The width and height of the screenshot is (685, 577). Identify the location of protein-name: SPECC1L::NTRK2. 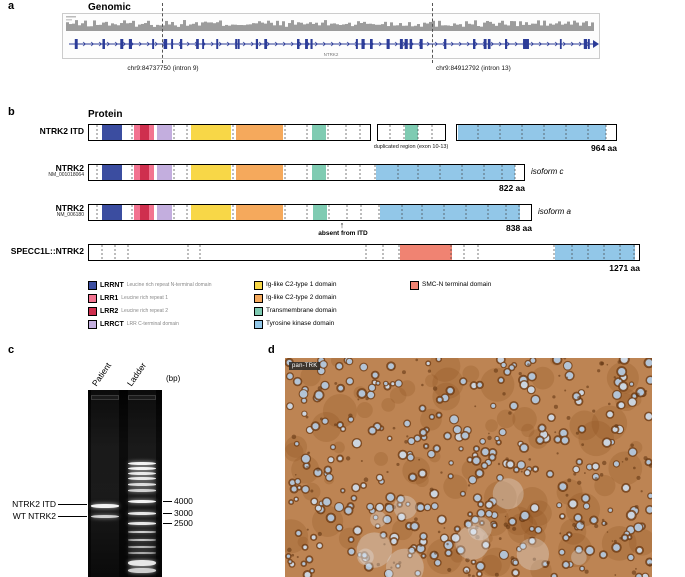
(47, 251).